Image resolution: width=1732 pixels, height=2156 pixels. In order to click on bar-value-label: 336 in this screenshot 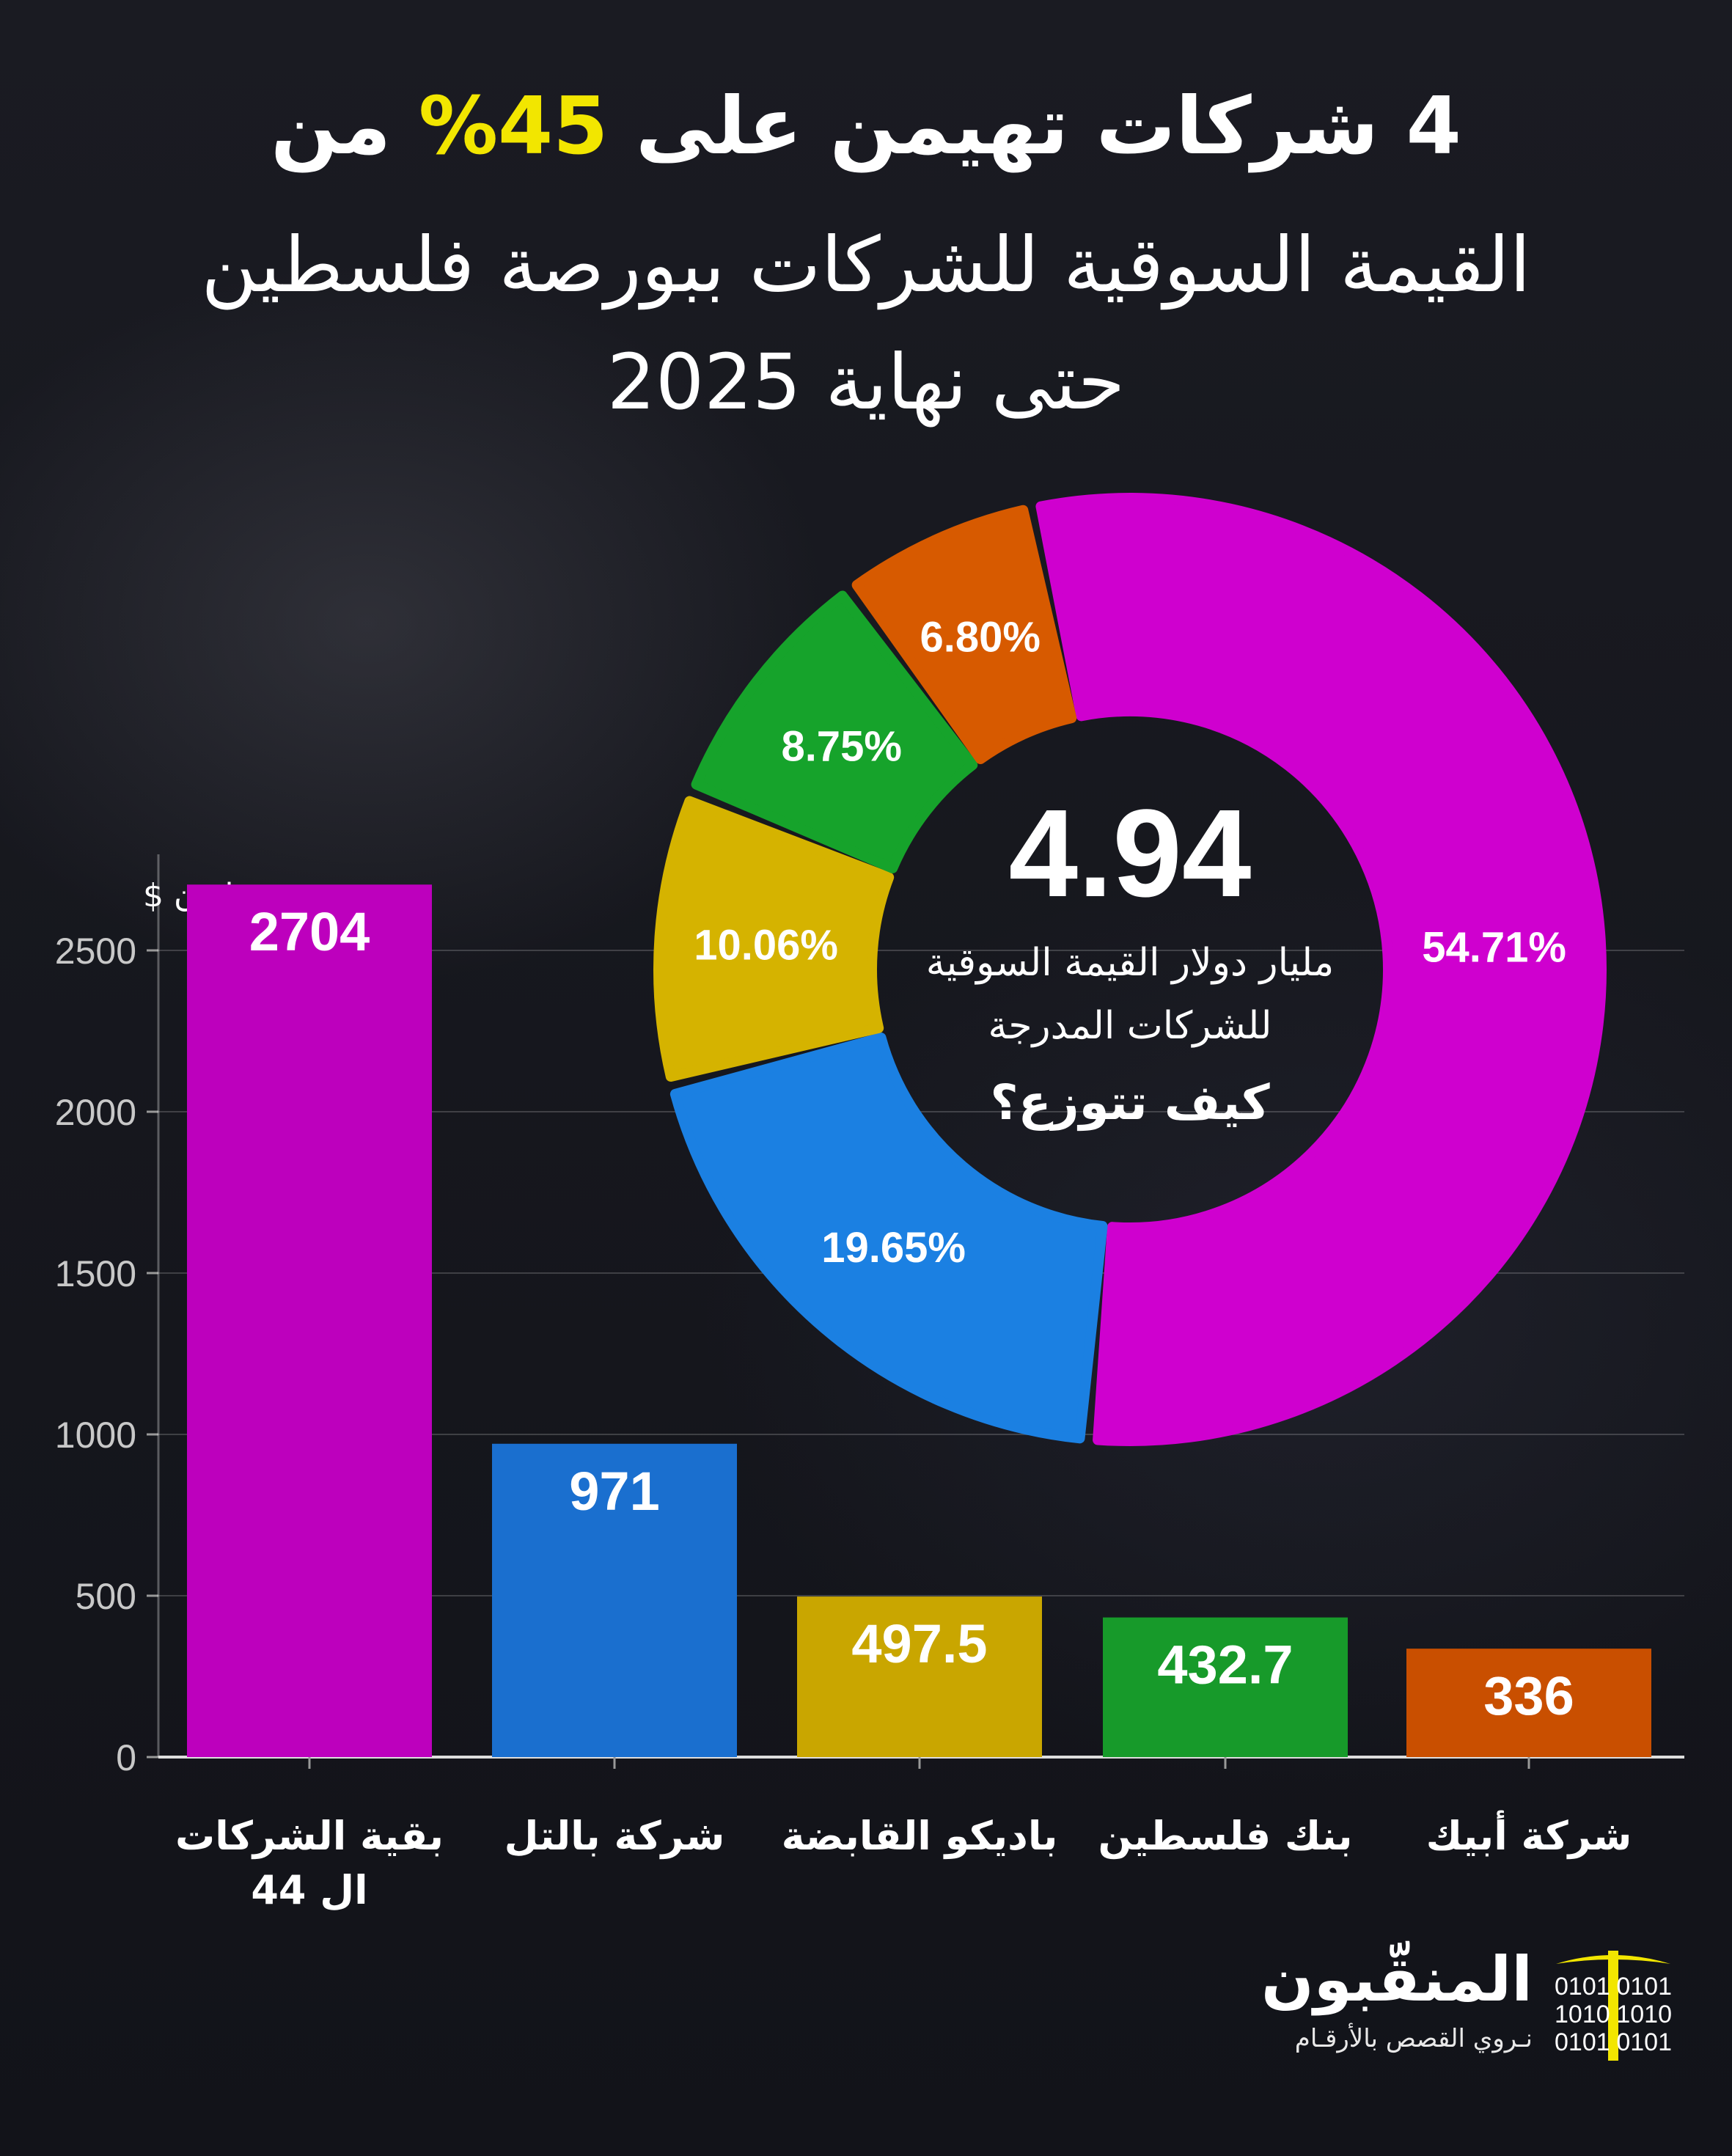, I will do `click(1529, 1695)`.